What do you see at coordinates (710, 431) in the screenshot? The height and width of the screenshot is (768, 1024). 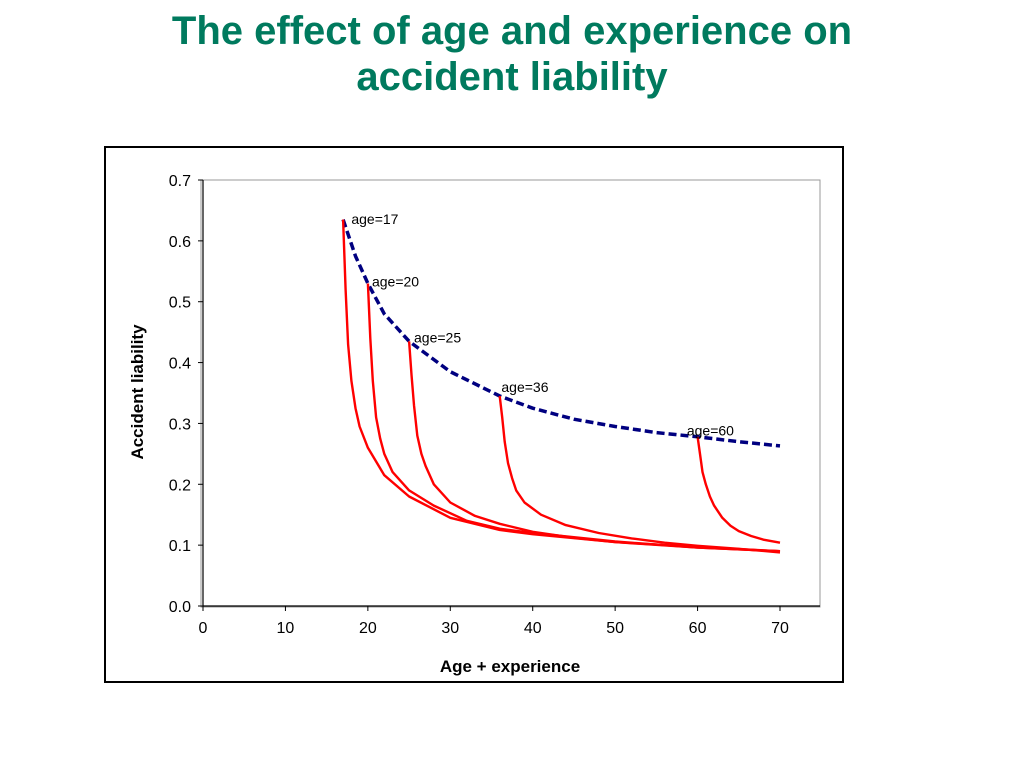 I see `age-annotation-label: age=60` at bounding box center [710, 431].